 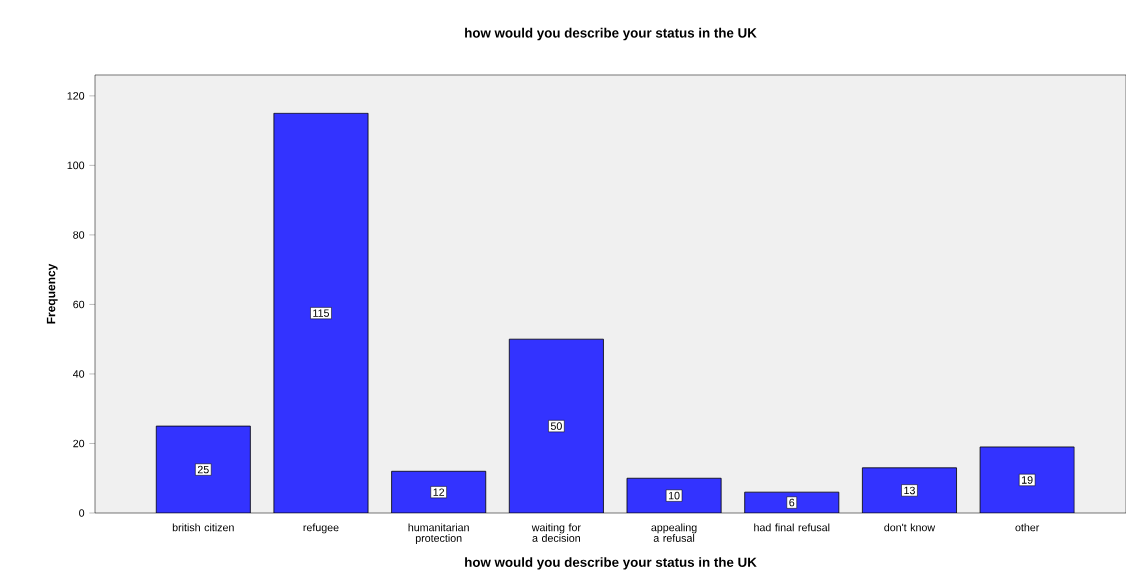 I want to click on x-tick-label: other, so click(x=1027, y=527).